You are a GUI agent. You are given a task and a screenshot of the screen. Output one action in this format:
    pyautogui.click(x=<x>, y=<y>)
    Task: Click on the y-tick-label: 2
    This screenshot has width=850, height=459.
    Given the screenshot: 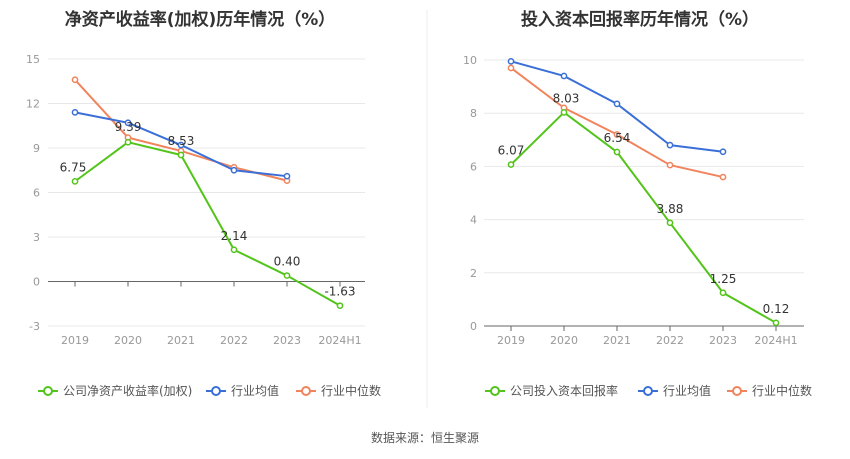 What is the action you would take?
    pyautogui.click(x=473, y=273)
    